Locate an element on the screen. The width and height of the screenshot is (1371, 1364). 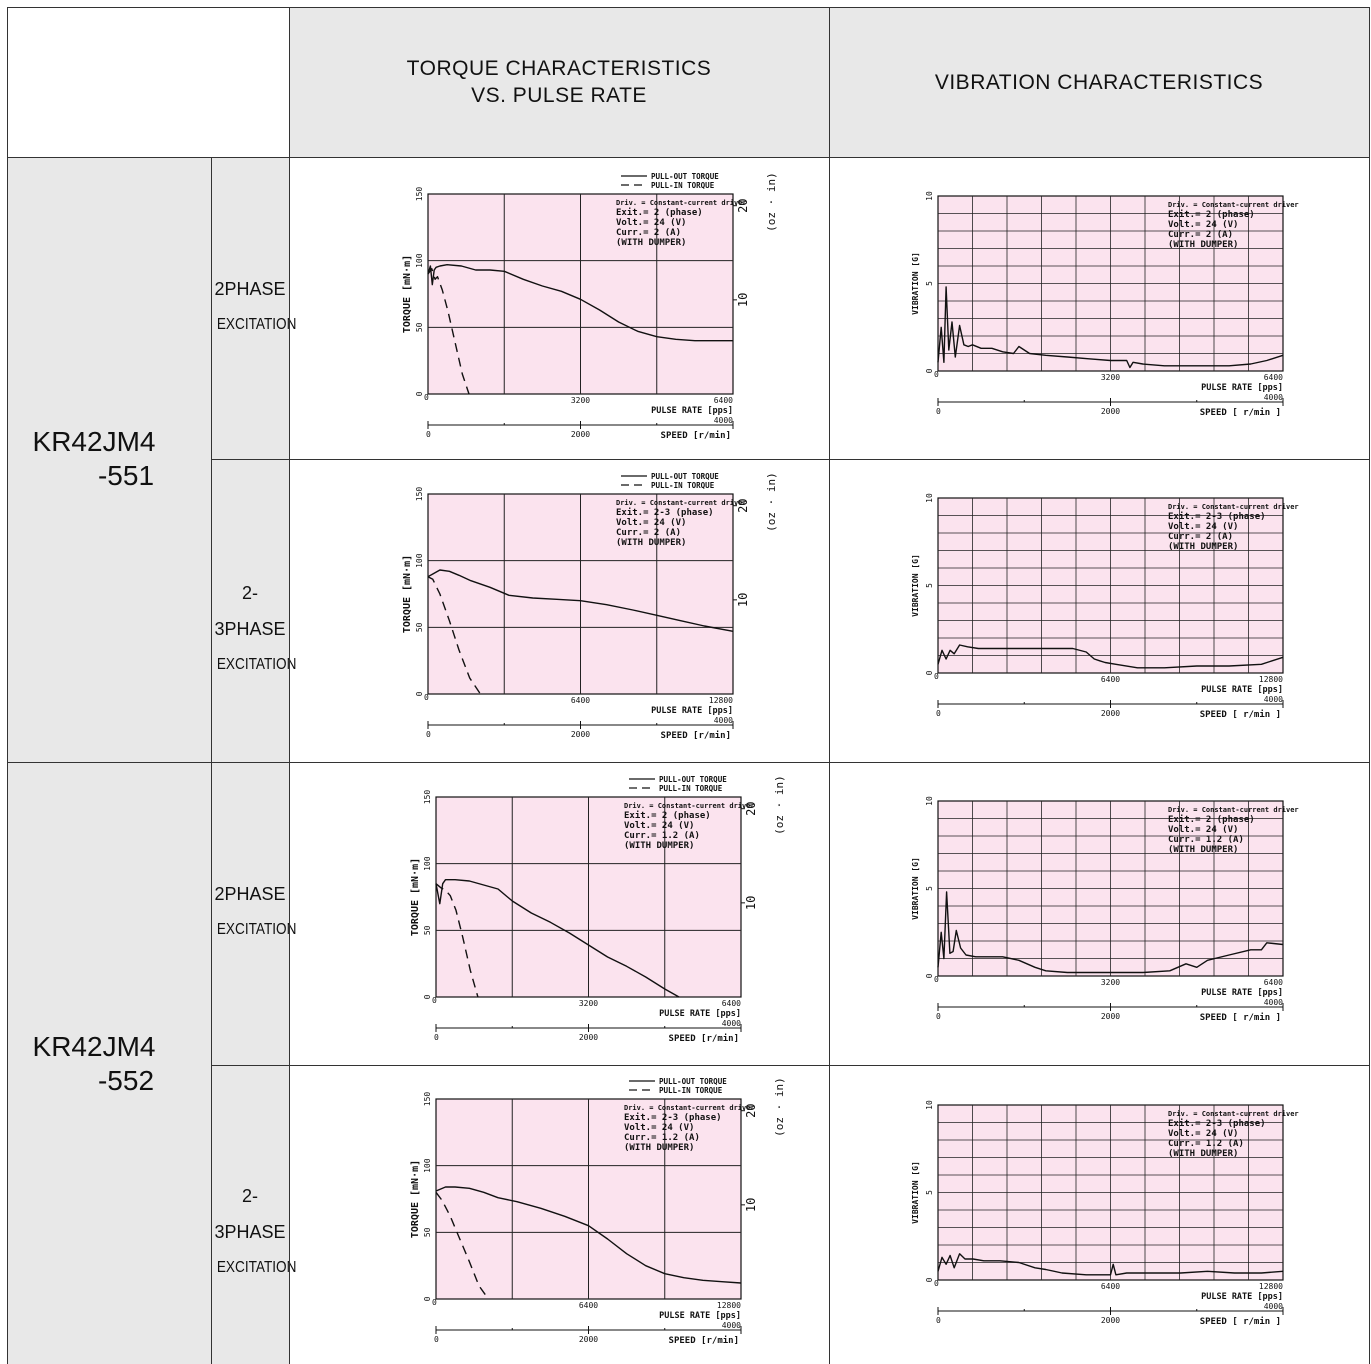
y-tick-label: 100 is located at coordinates (419, 560).